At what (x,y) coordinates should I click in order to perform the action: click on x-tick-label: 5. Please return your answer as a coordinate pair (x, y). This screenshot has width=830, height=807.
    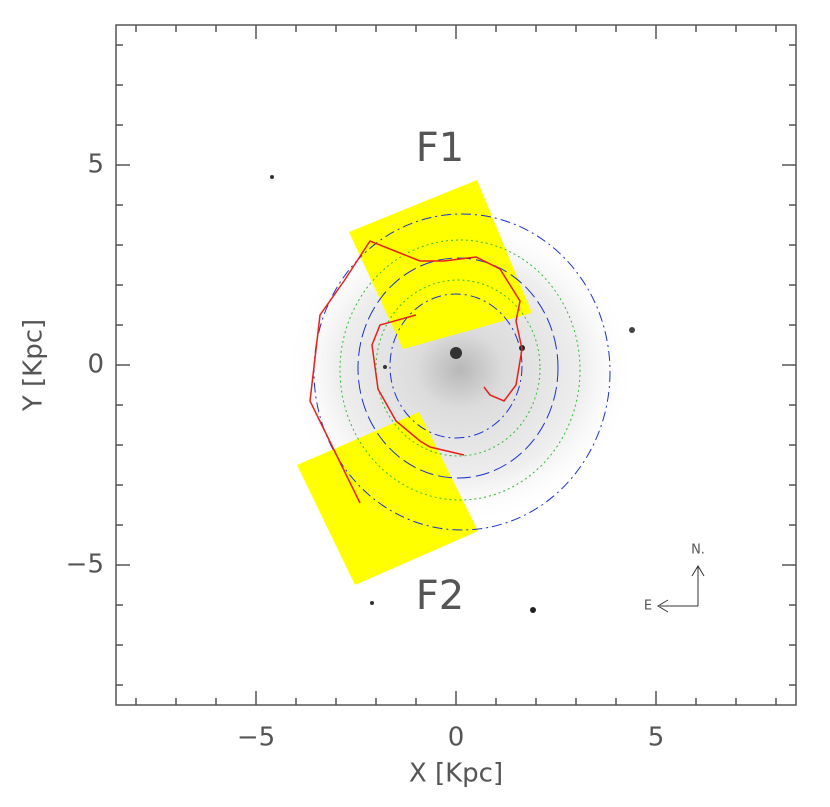
    Looking at the image, I should click on (656, 738).